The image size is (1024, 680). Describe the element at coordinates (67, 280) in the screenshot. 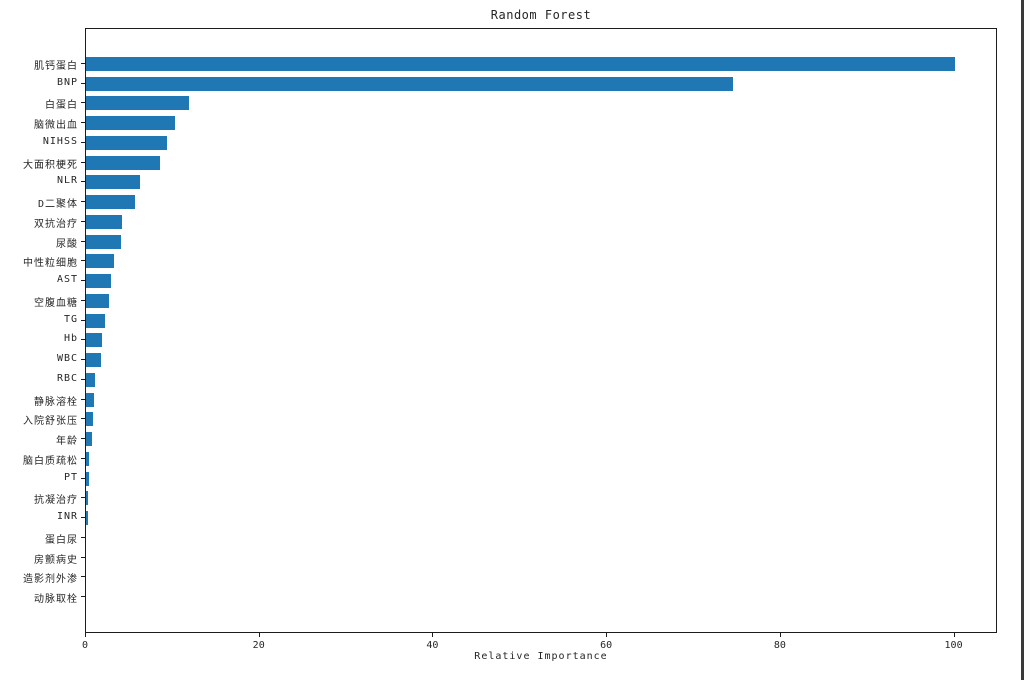

I see `y-tick-label: AST` at that location.